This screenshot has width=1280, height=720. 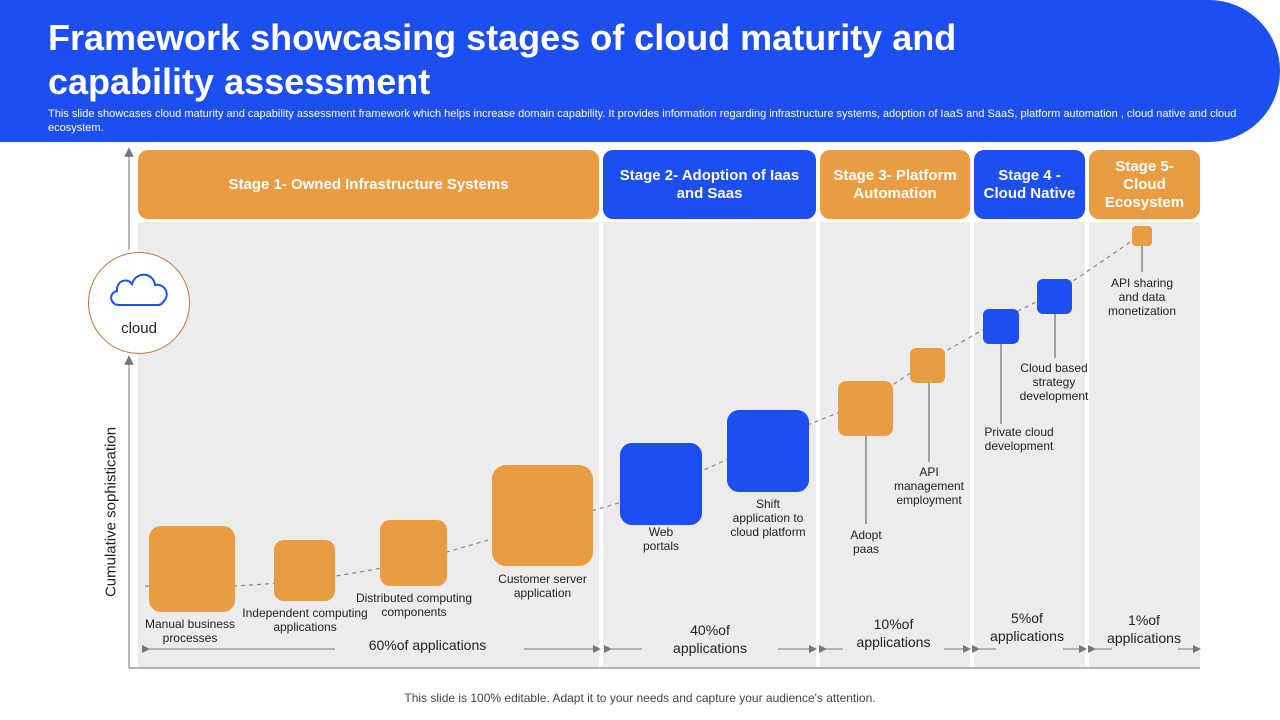 What do you see at coordinates (111, 512) in the screenshot?
I see `y-axis-label: Cumulative sophistication` at bounding box center [111, 512].